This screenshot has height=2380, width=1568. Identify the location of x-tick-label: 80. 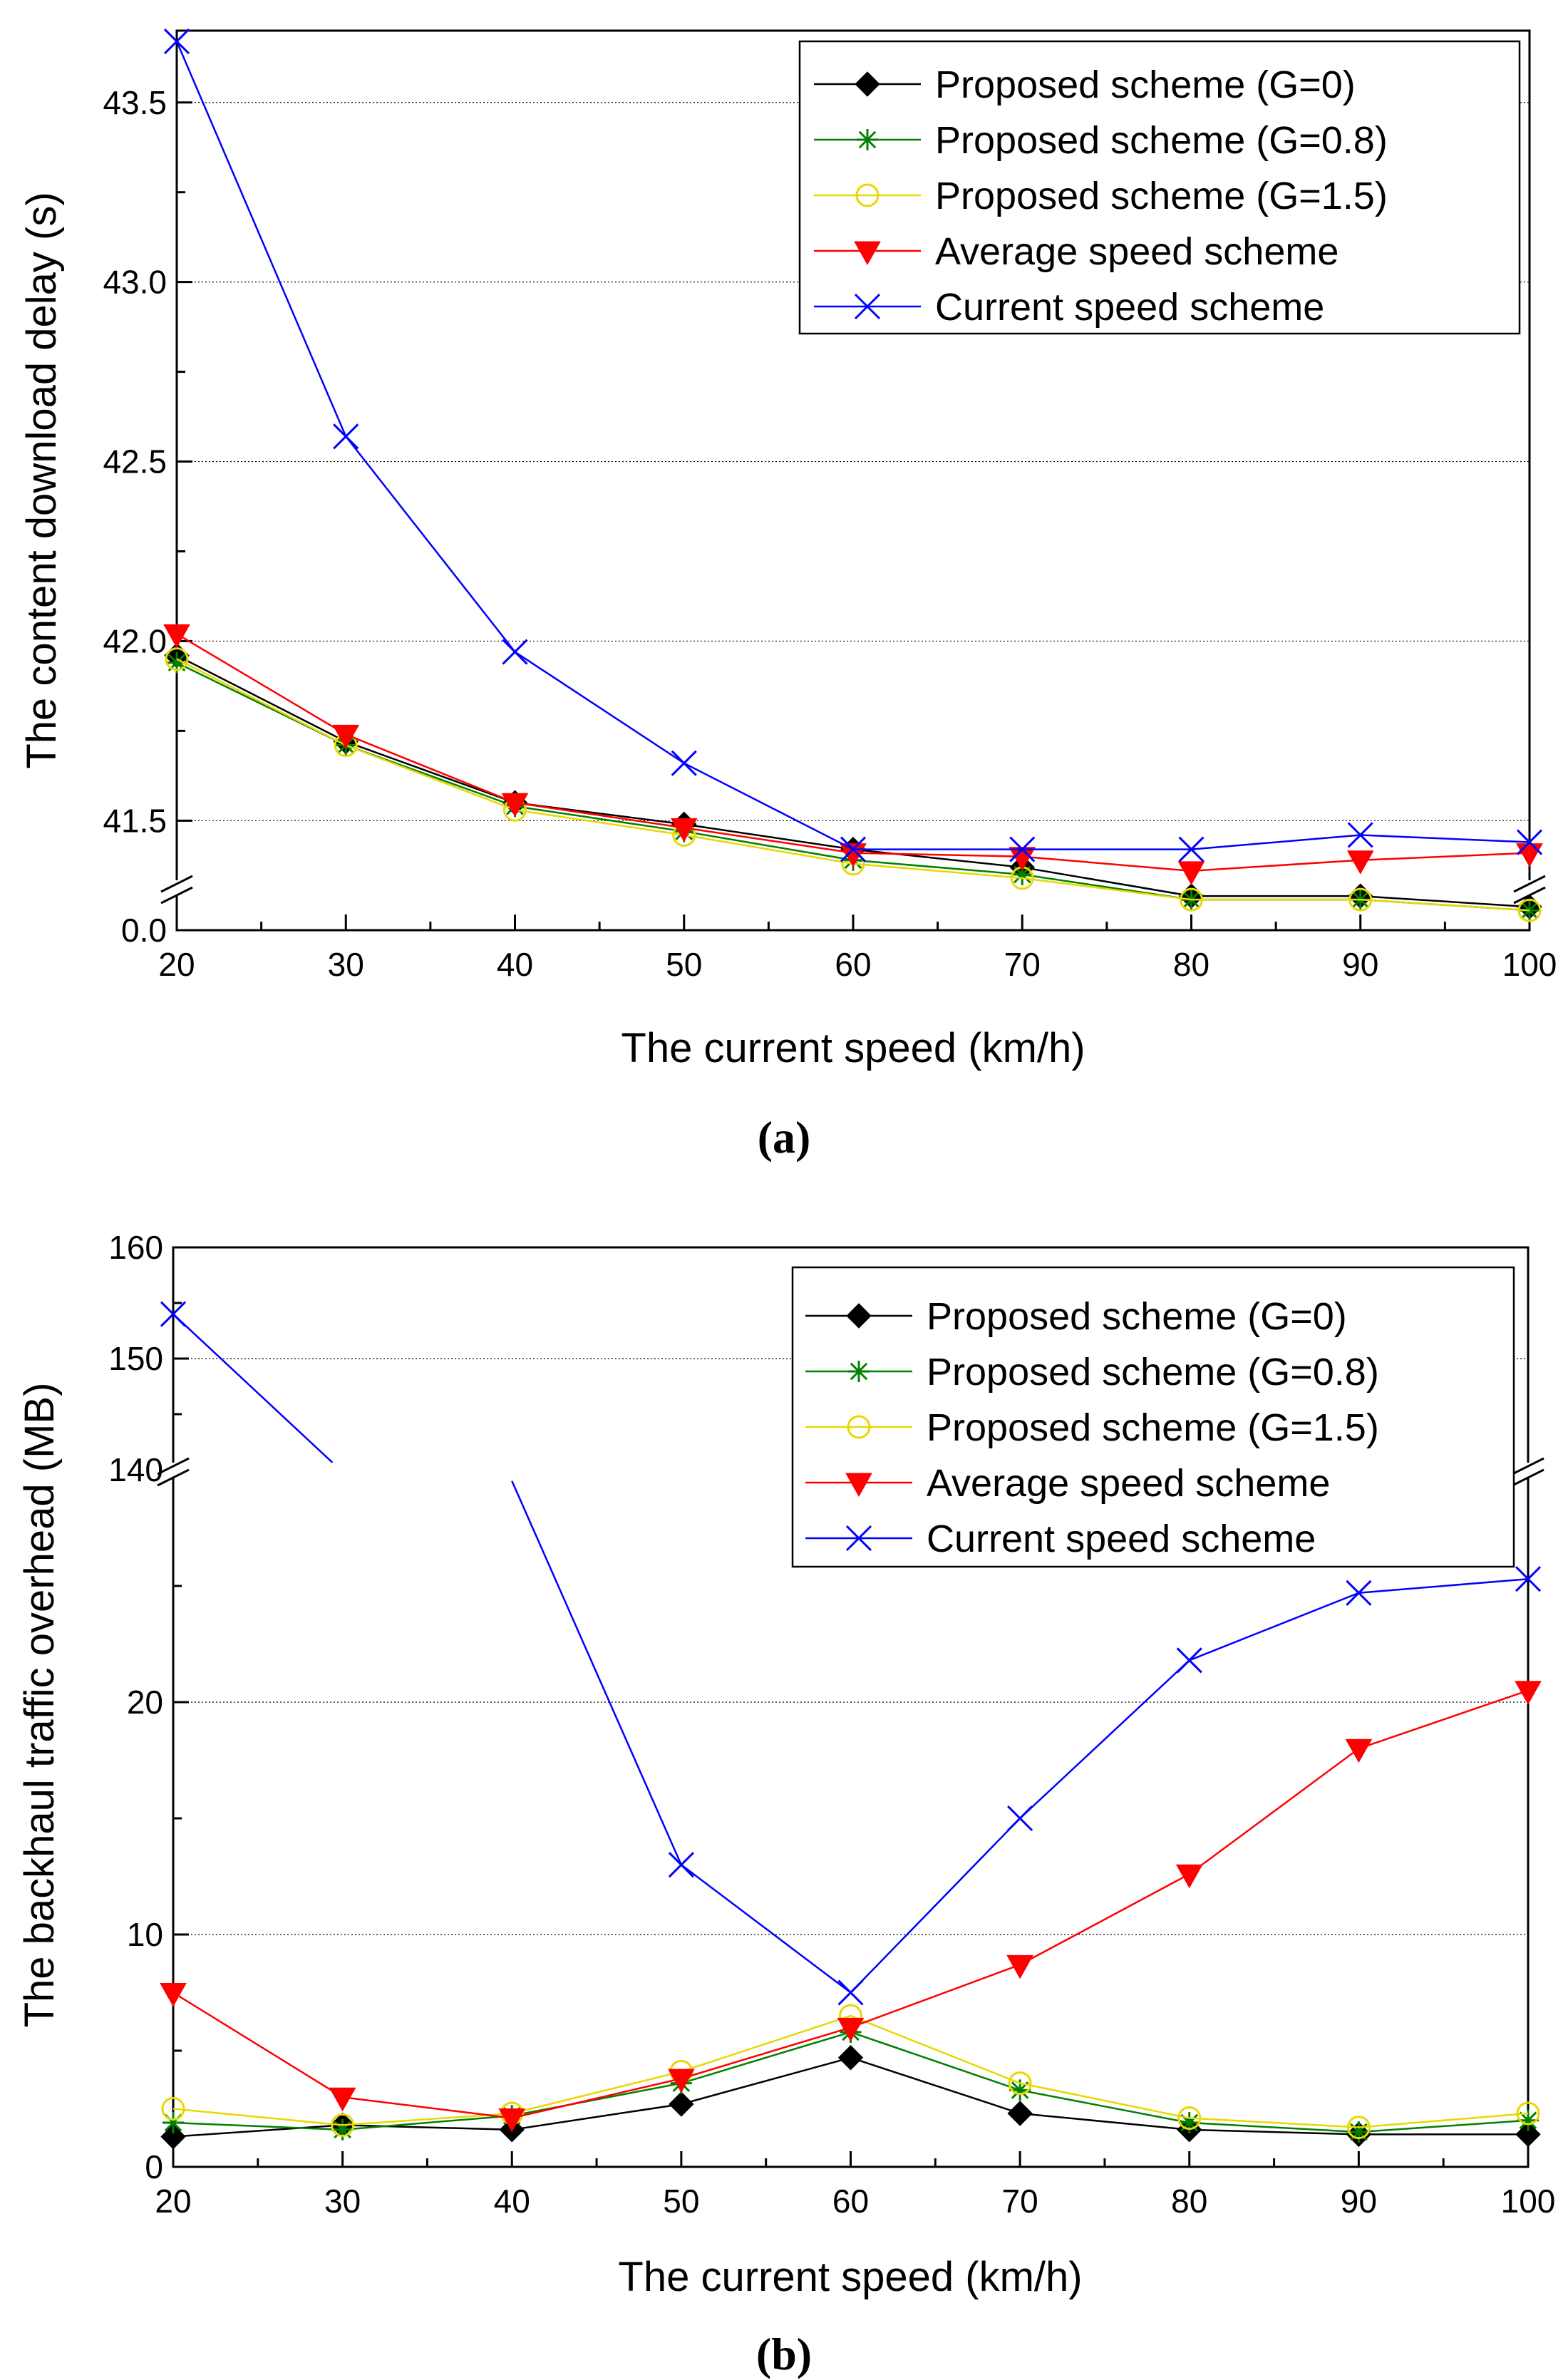
(1191, 964).